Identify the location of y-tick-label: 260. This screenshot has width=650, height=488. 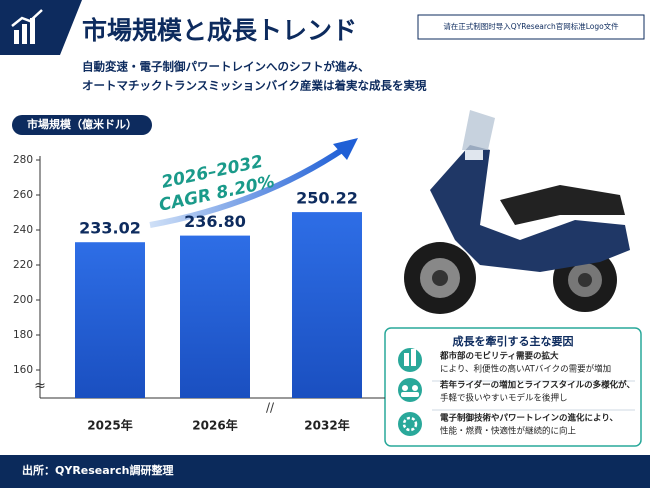
(23, 195).